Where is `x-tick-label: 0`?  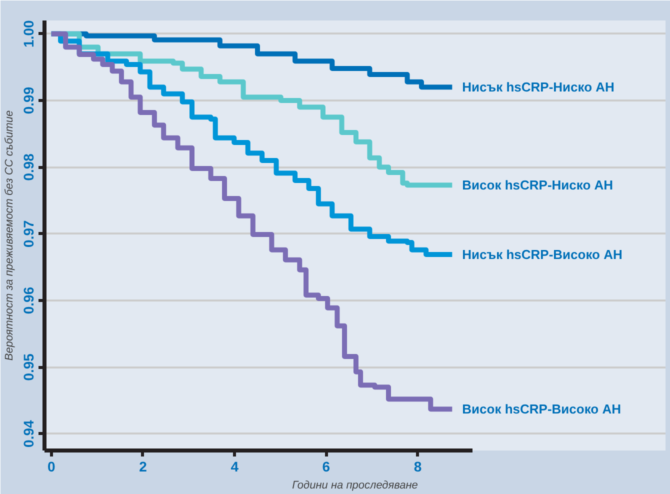 x-tick-label: 0 is located at coordinates (51, 466).